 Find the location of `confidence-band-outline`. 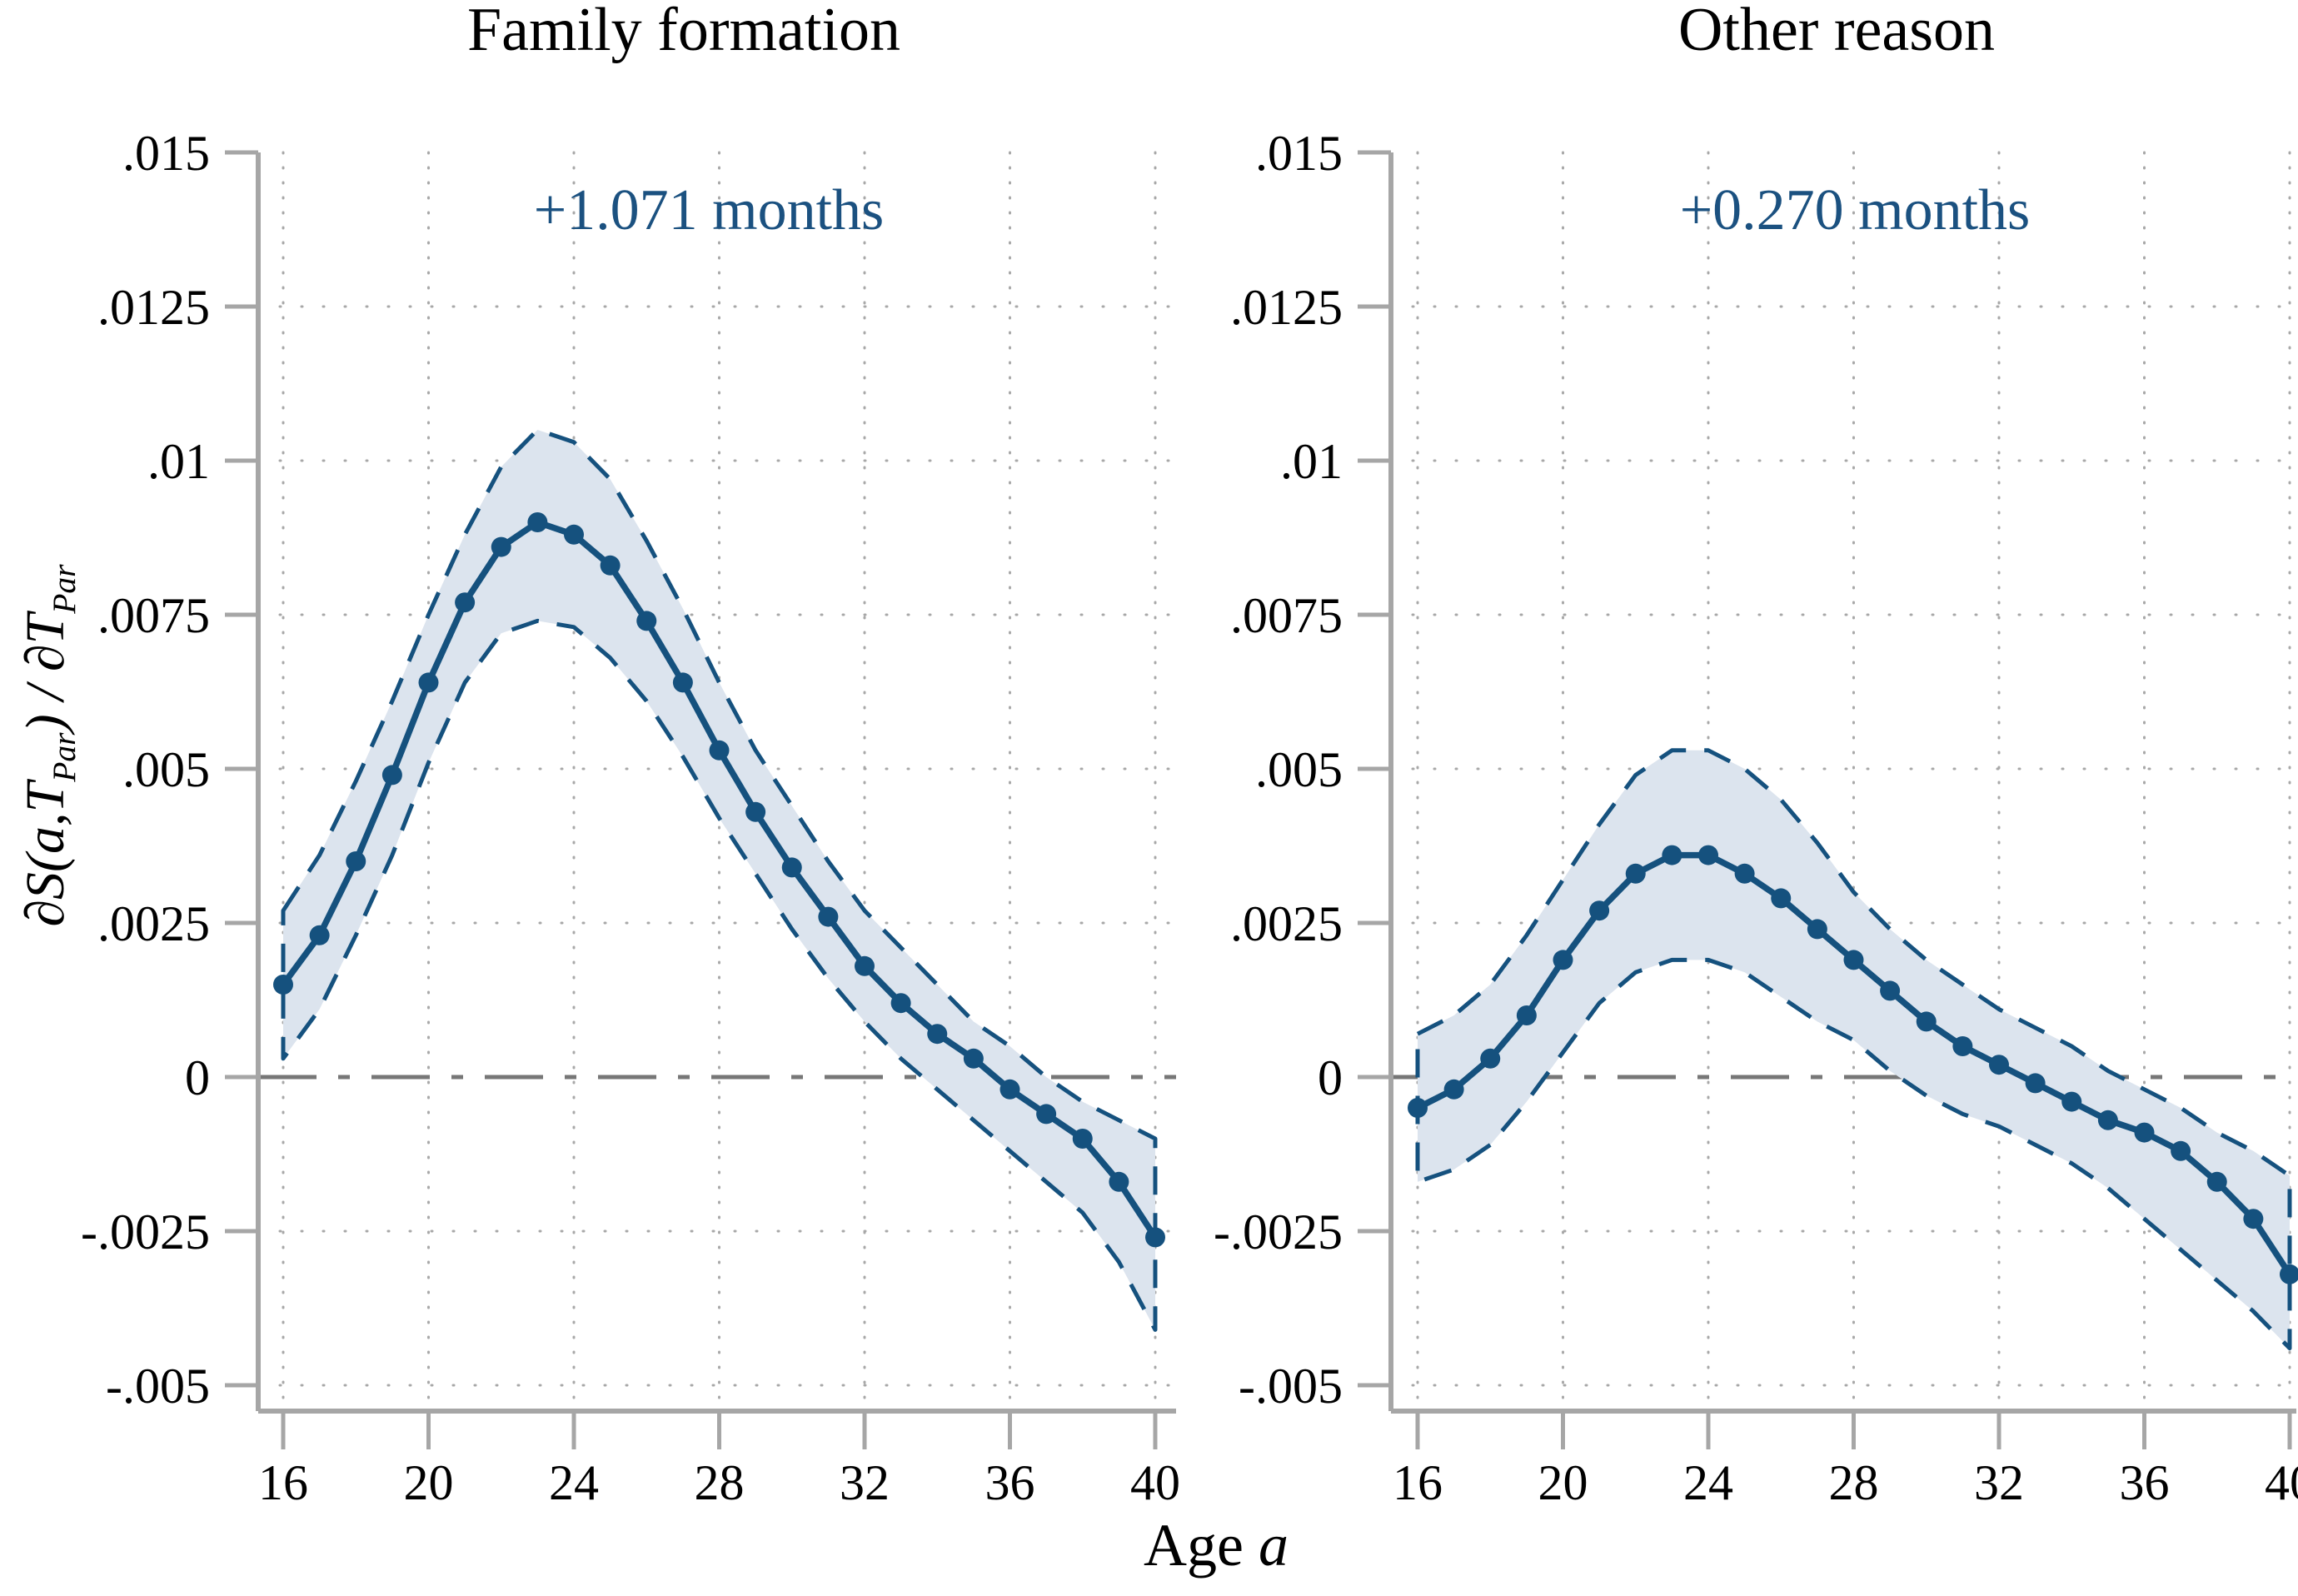

confidence-band-outline is located at coordinates (1853, 1049).